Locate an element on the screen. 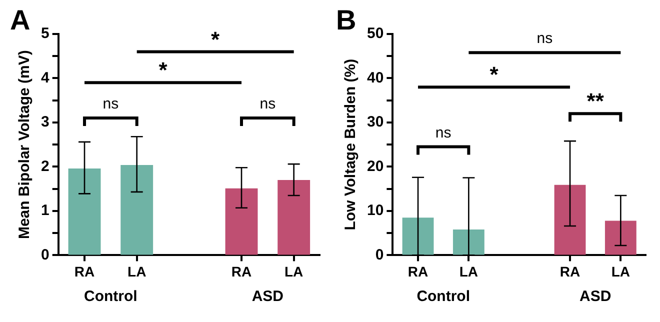  y-axis-title: Low Voltage Burden (%) is located at coordinates (351, 144).